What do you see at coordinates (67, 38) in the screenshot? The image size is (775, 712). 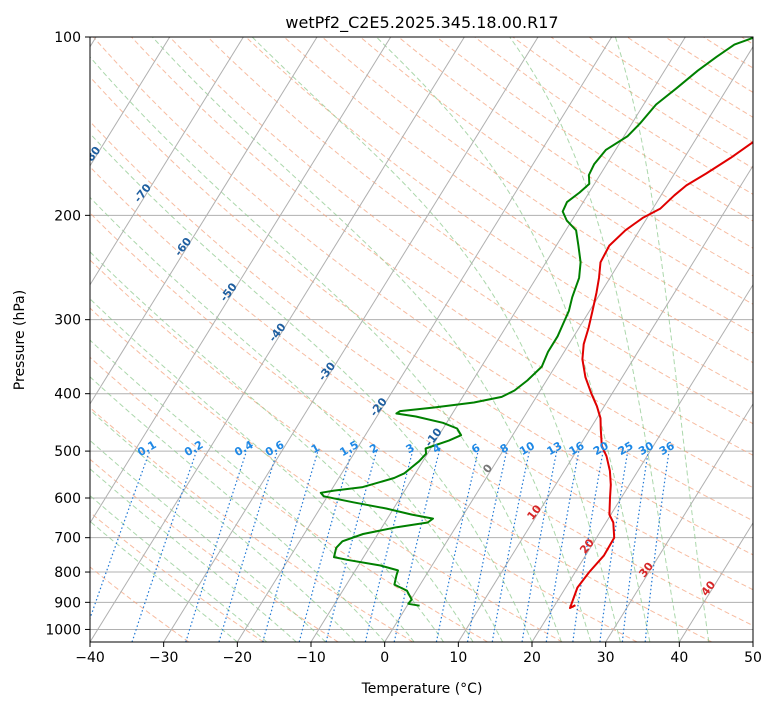 I see `y-tick-label: 100` at bounding box center [67, 38].